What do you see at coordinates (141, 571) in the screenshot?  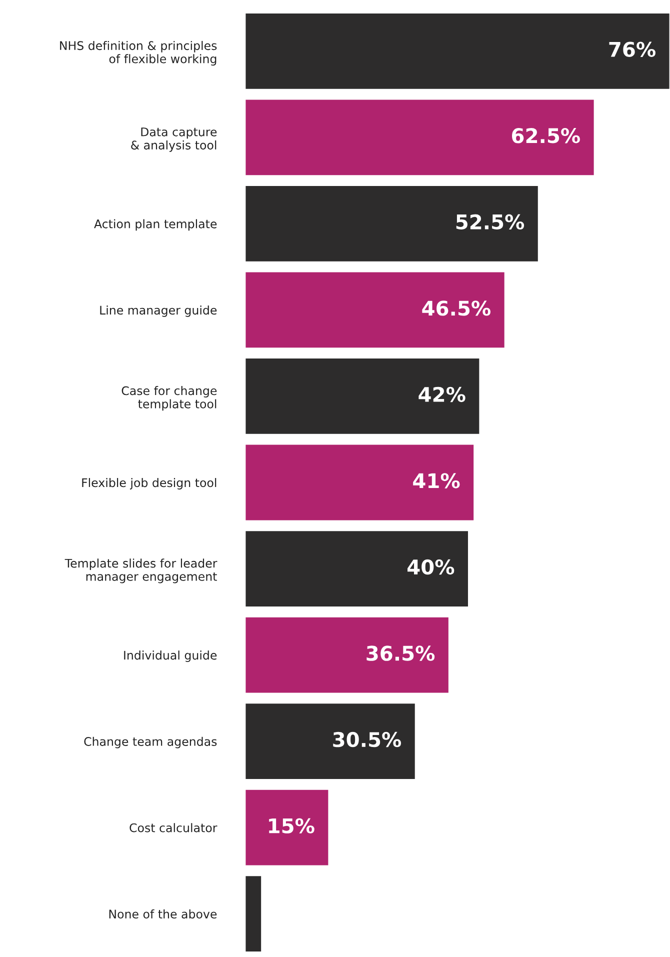 I see `y-tick-label: Template slides for leader manager engagement` at bounding box center [141, 571].